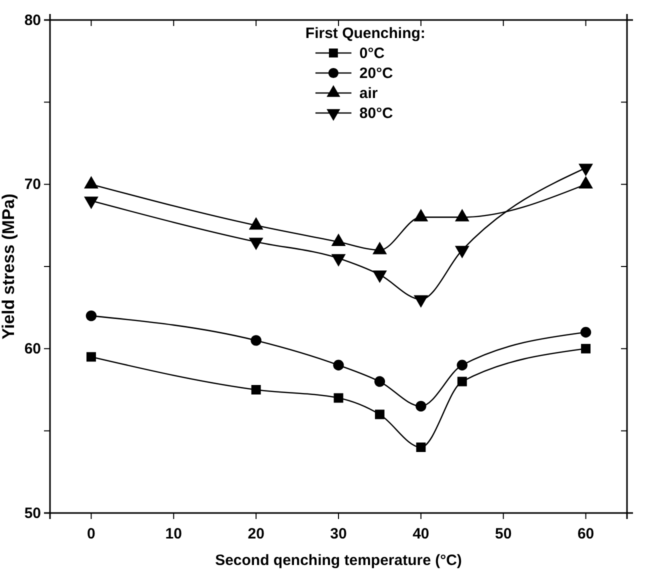  I want to click on x-tick-label: 50, so click(503, 534).